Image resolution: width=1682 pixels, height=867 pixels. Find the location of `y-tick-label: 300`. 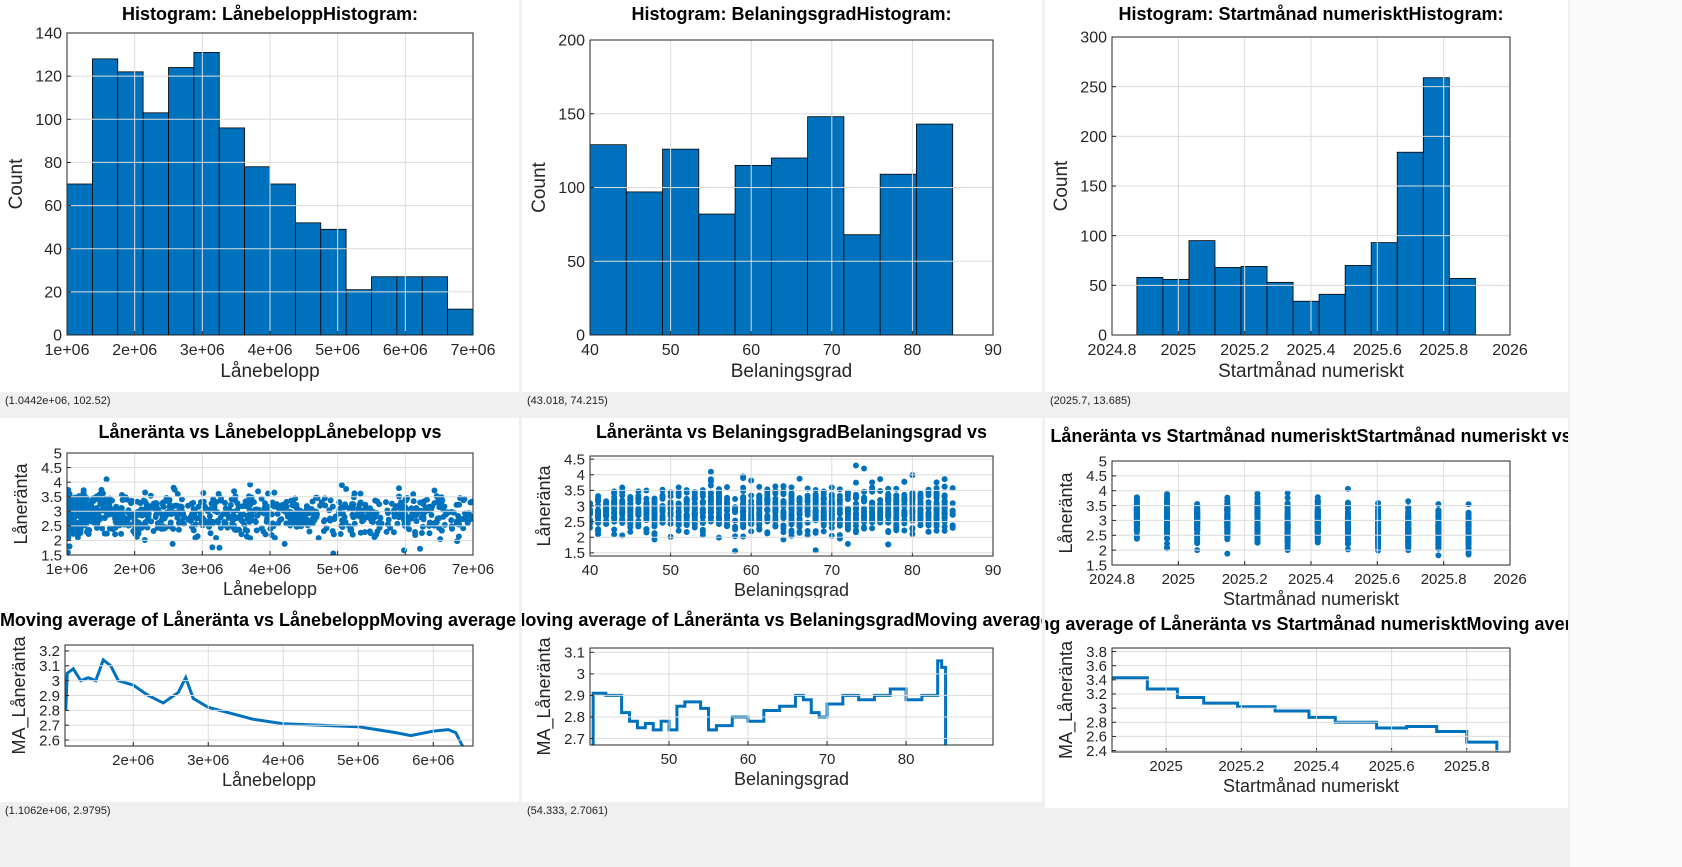

y-tick-label: 300 is located at coordinates (1093, 38).